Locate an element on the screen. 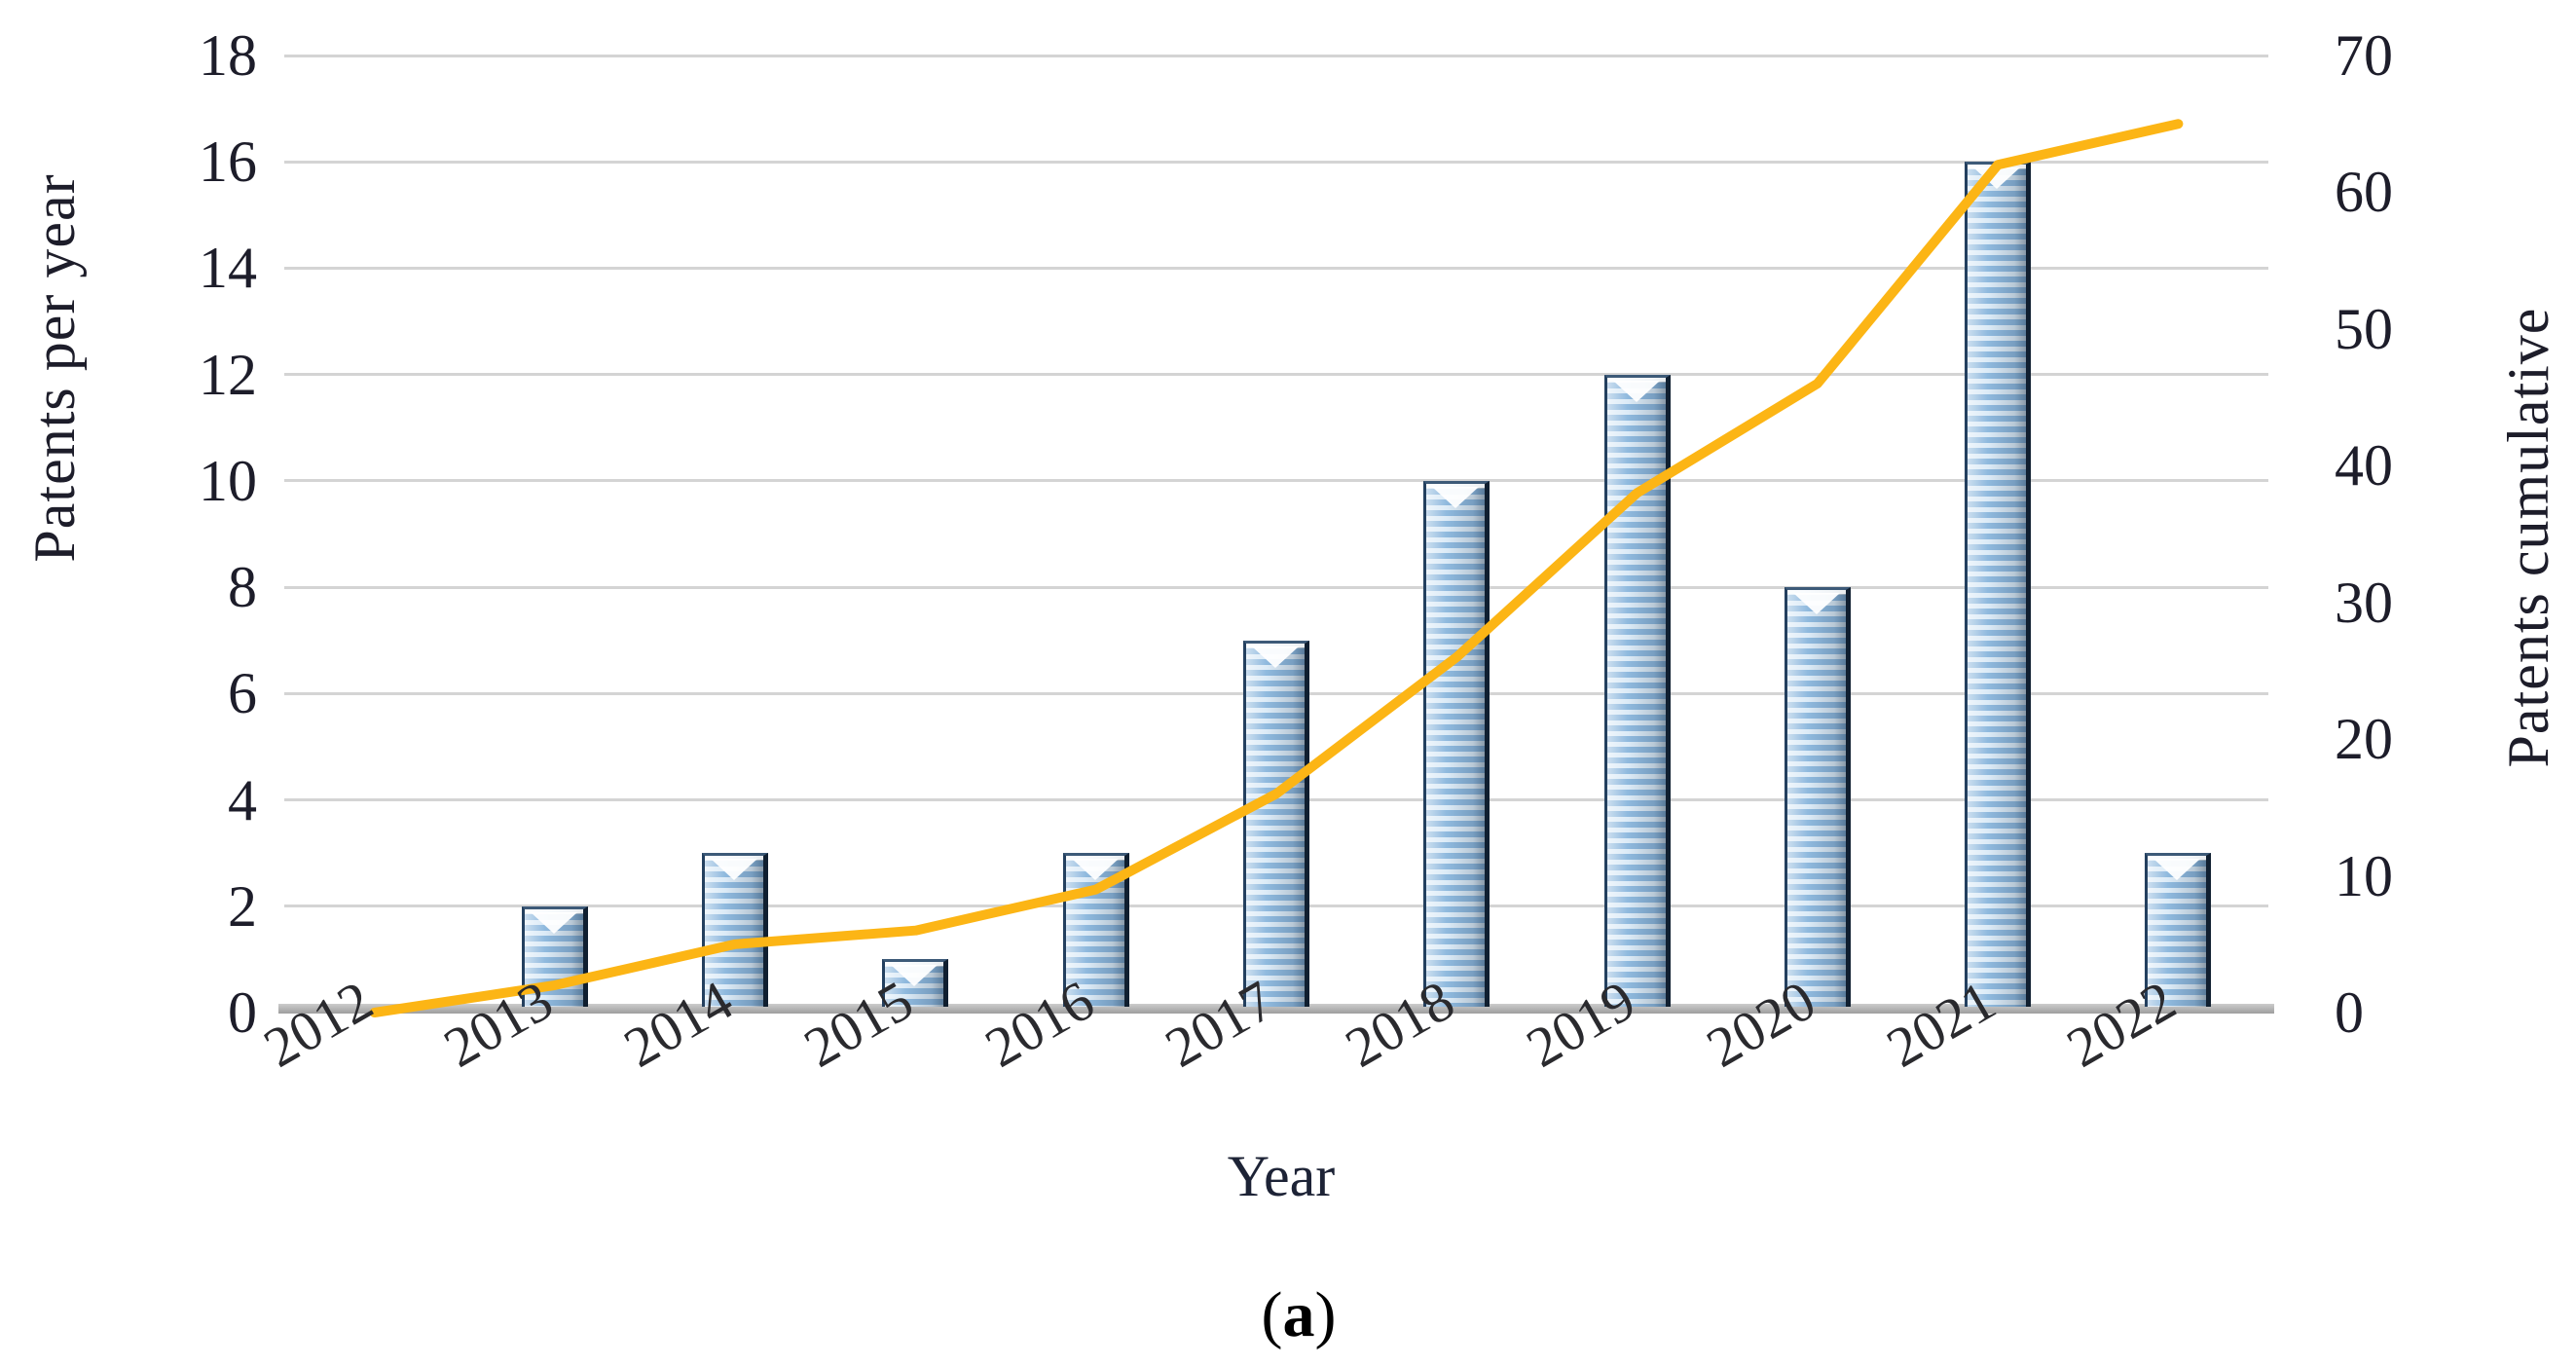  left-tick-18: 18 is located at coordinates (228, 55).